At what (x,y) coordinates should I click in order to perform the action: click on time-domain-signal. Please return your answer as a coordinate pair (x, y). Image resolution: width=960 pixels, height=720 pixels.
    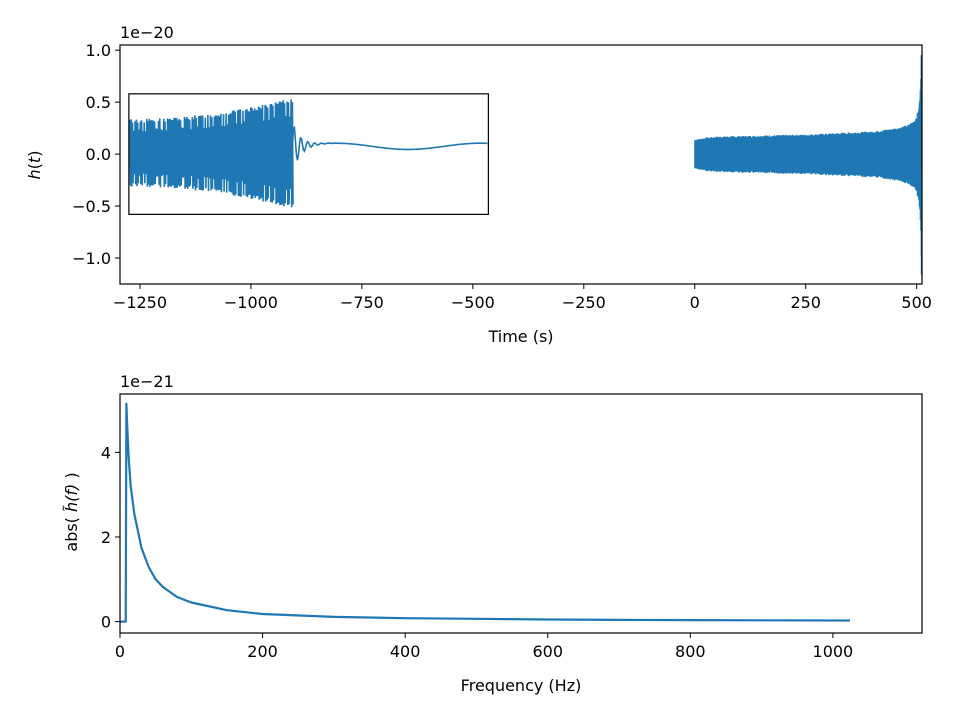
    Looking at the image, I should click on (808, 155).